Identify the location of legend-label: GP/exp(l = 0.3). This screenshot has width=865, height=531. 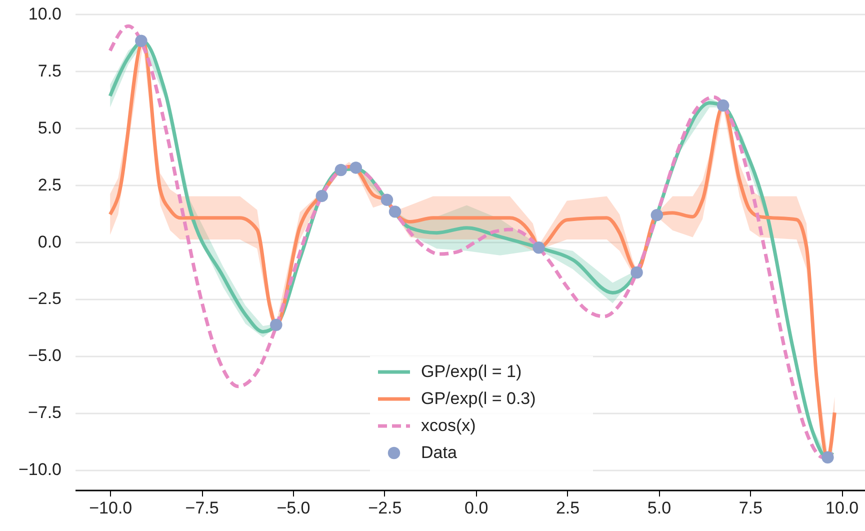
(478, 398).